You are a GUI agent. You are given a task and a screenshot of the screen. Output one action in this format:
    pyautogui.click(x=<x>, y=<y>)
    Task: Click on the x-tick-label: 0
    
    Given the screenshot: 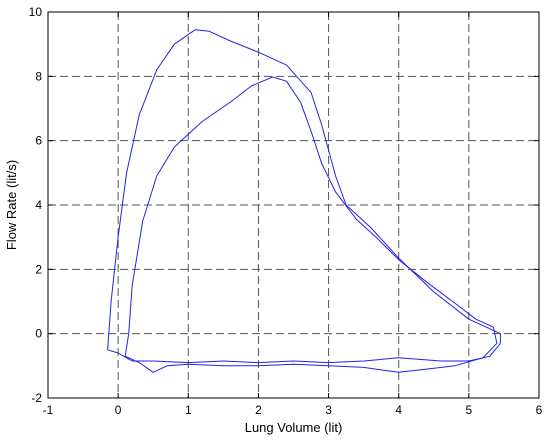 What is the action you would take?
    pyautogui.click(x=118, y=410)
    